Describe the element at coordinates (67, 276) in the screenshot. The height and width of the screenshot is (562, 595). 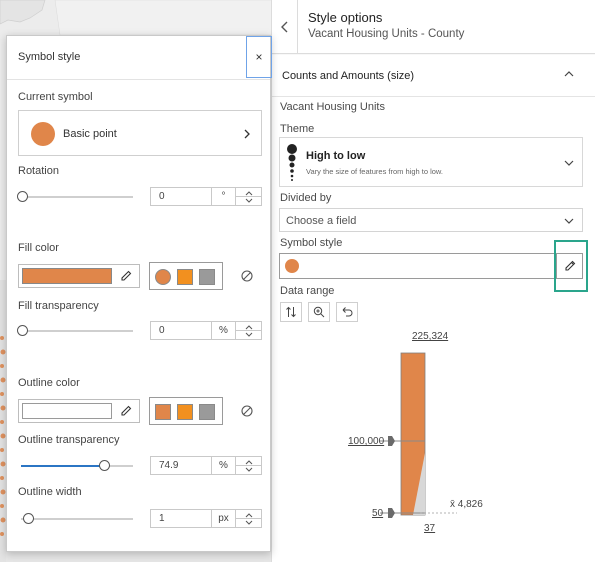
I see `fill-color-swatch` at that location.